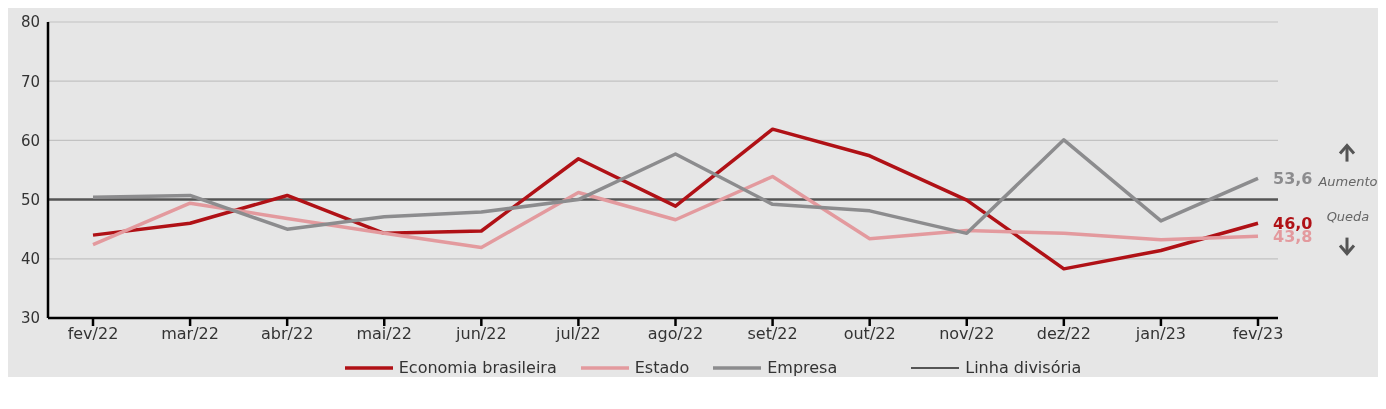 This screenshot has height=409, width=1386. What do you see at coordinates (662, 367) in the screenshot?
I see `legend-label: Estado` at bounding box center [662, 367].